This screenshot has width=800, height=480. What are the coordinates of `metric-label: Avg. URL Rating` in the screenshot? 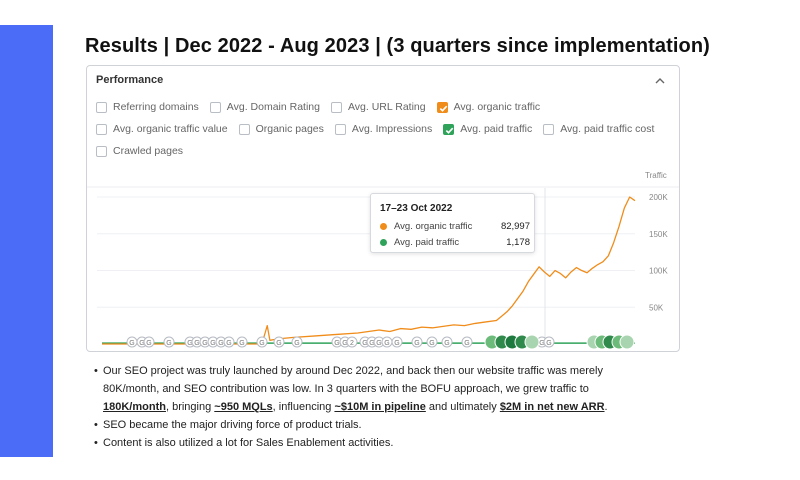 It's located at (386, 107).